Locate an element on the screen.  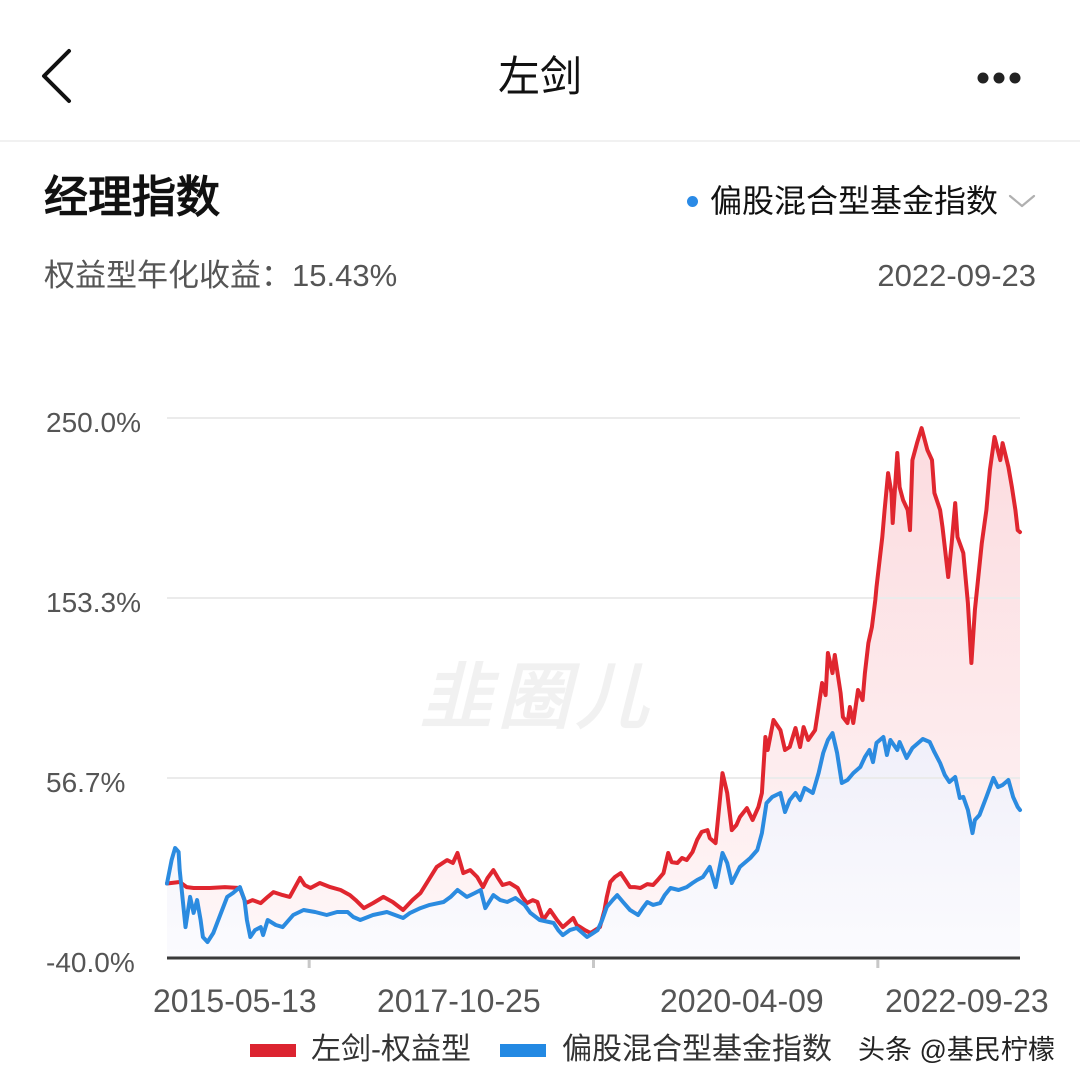
chevron-down-icon is located at coordinates (1022, 201).